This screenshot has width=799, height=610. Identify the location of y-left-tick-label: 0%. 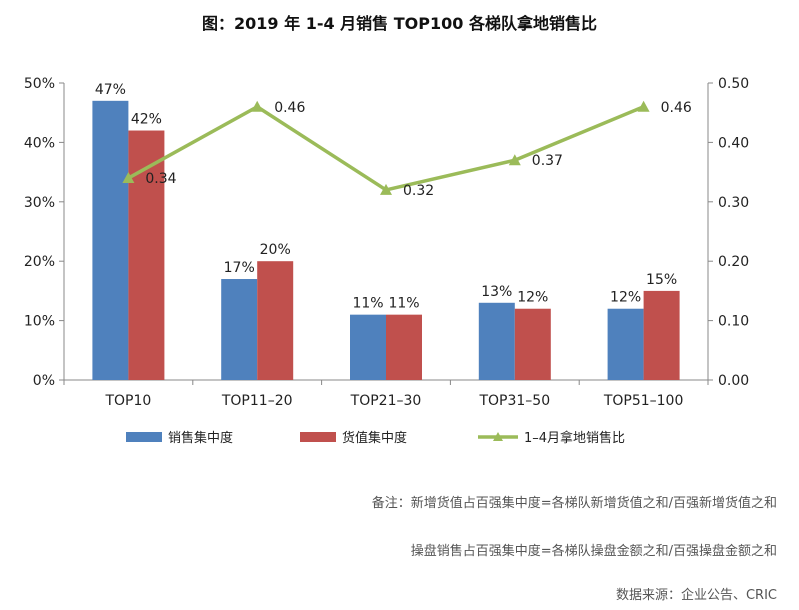
(44, 381).